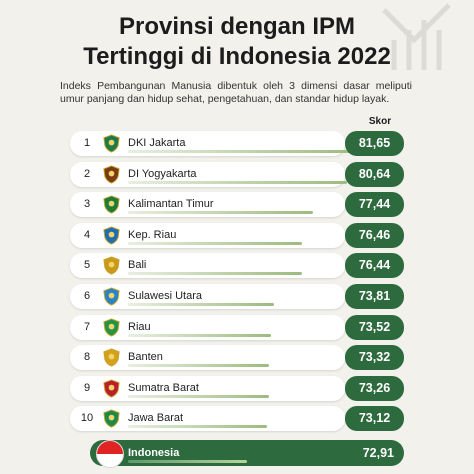  I want to click on indonesia-flag-icon, so click(110, 454).